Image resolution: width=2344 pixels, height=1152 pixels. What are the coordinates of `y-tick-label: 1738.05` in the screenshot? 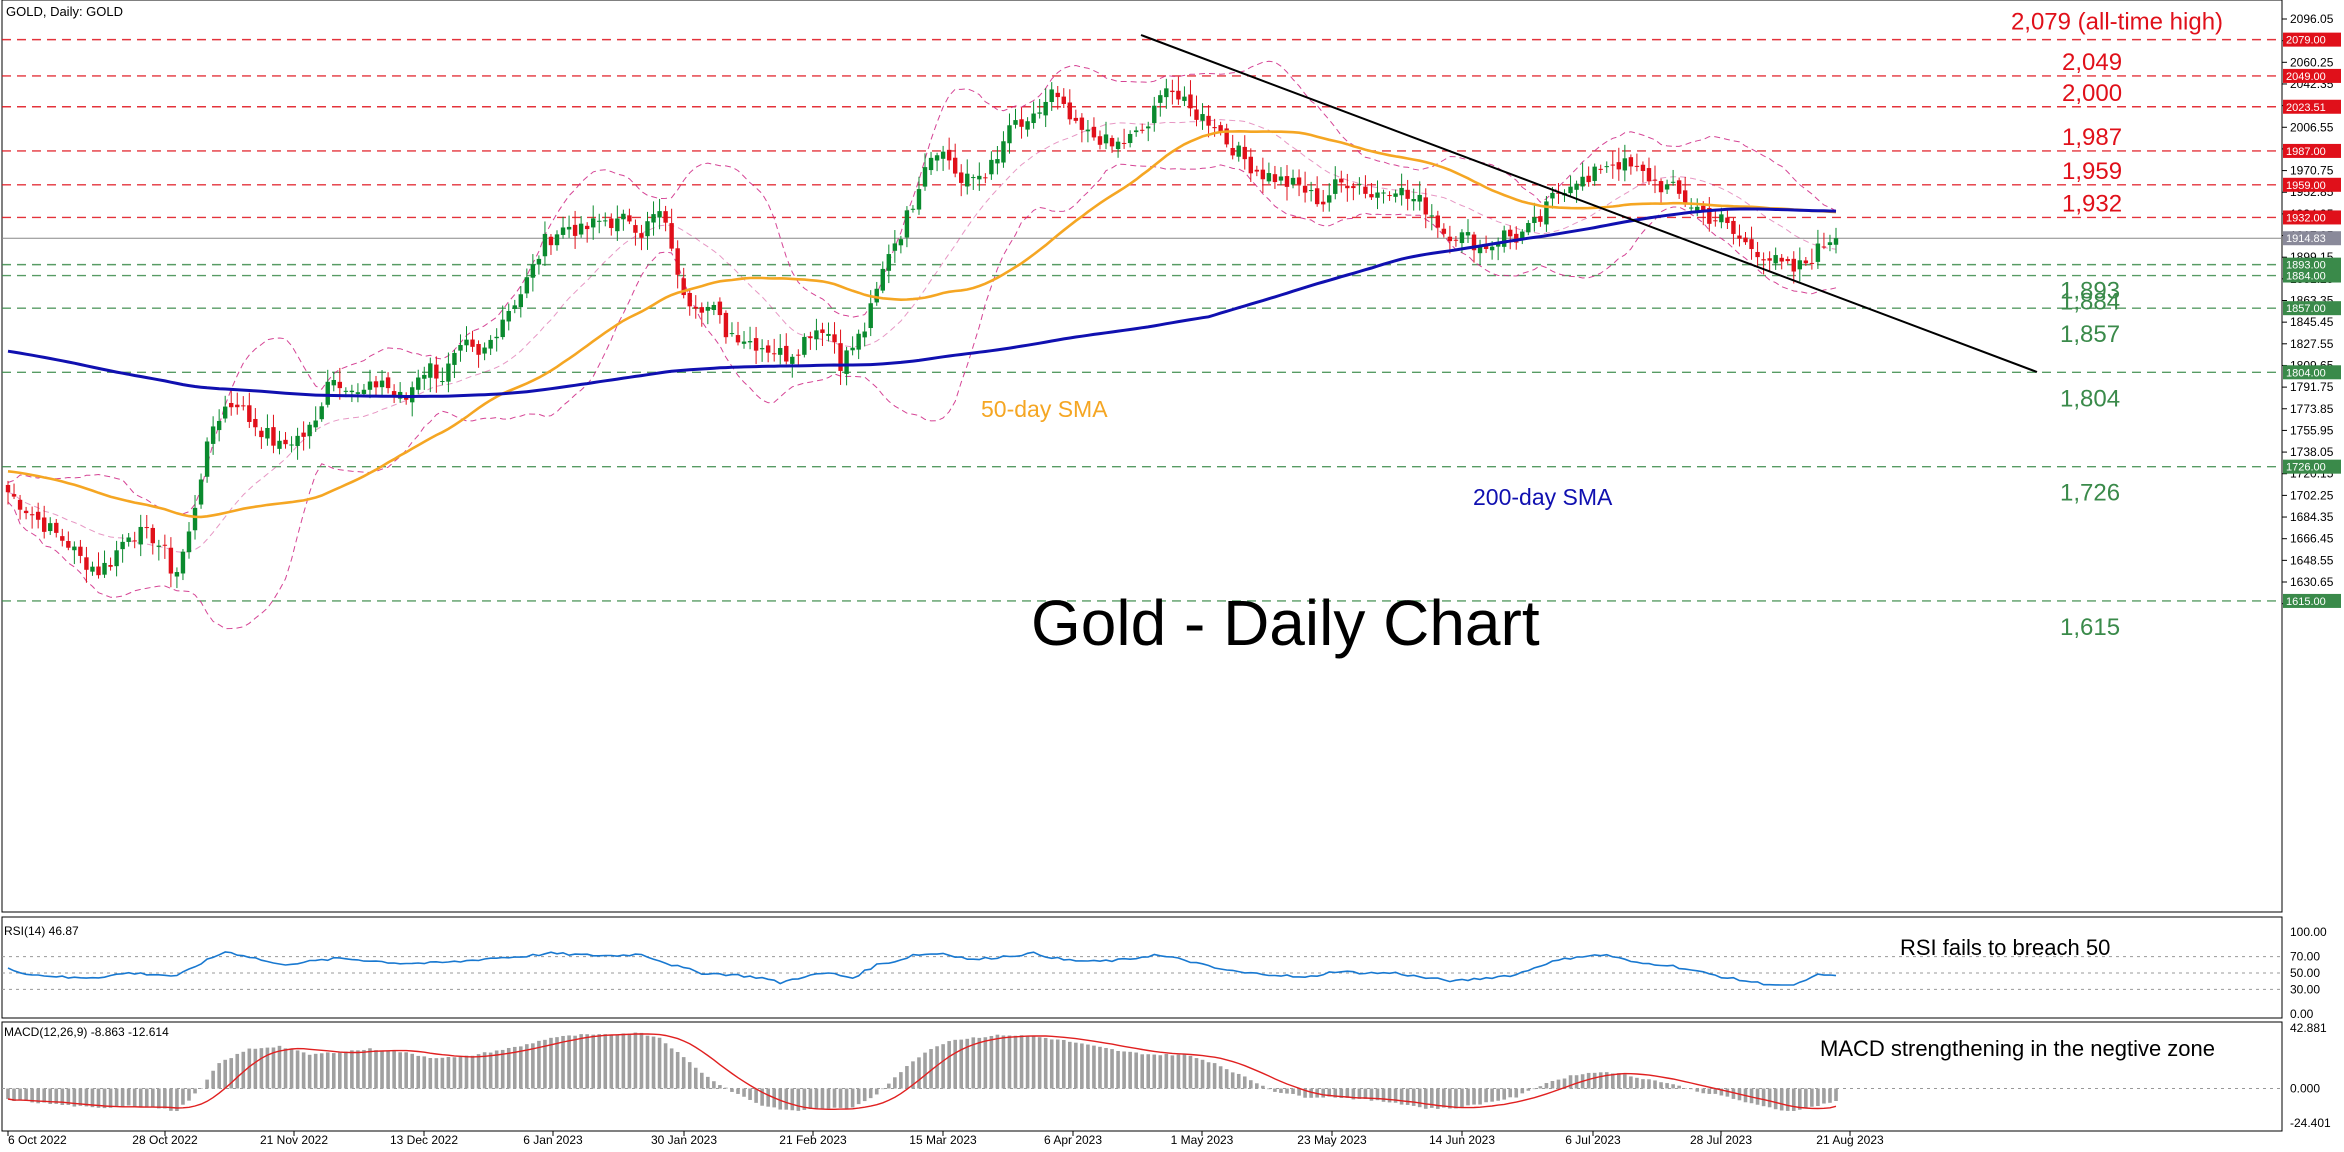 It's located at (2312, 452).